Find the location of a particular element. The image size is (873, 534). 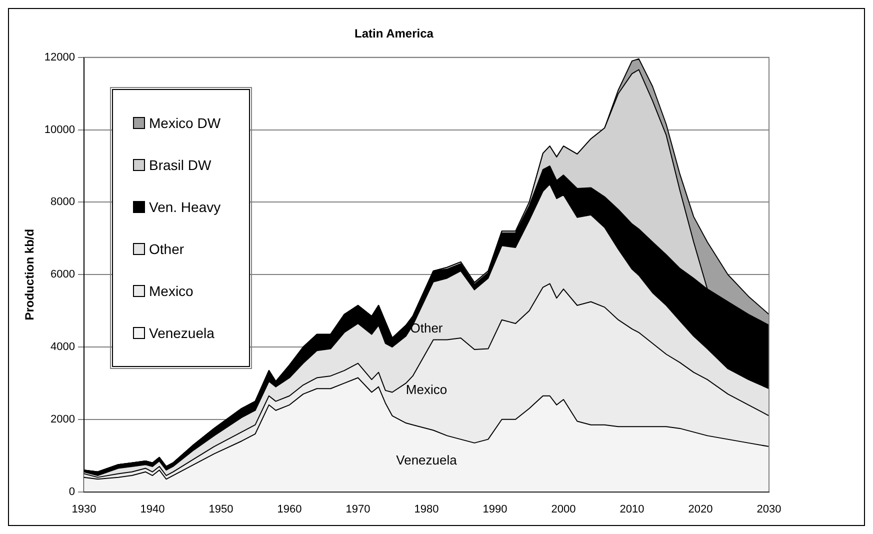

x-tick-label: 2020 is located at coordinates (700, 509).